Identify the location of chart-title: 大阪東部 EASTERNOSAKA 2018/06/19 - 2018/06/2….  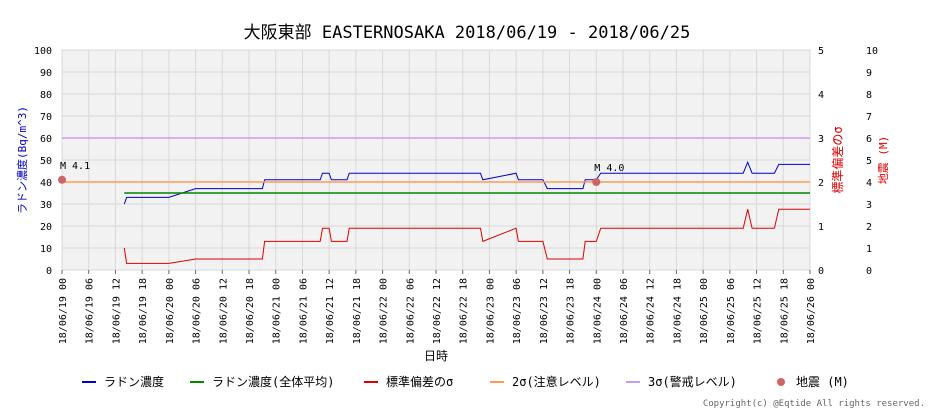
(467, 33).